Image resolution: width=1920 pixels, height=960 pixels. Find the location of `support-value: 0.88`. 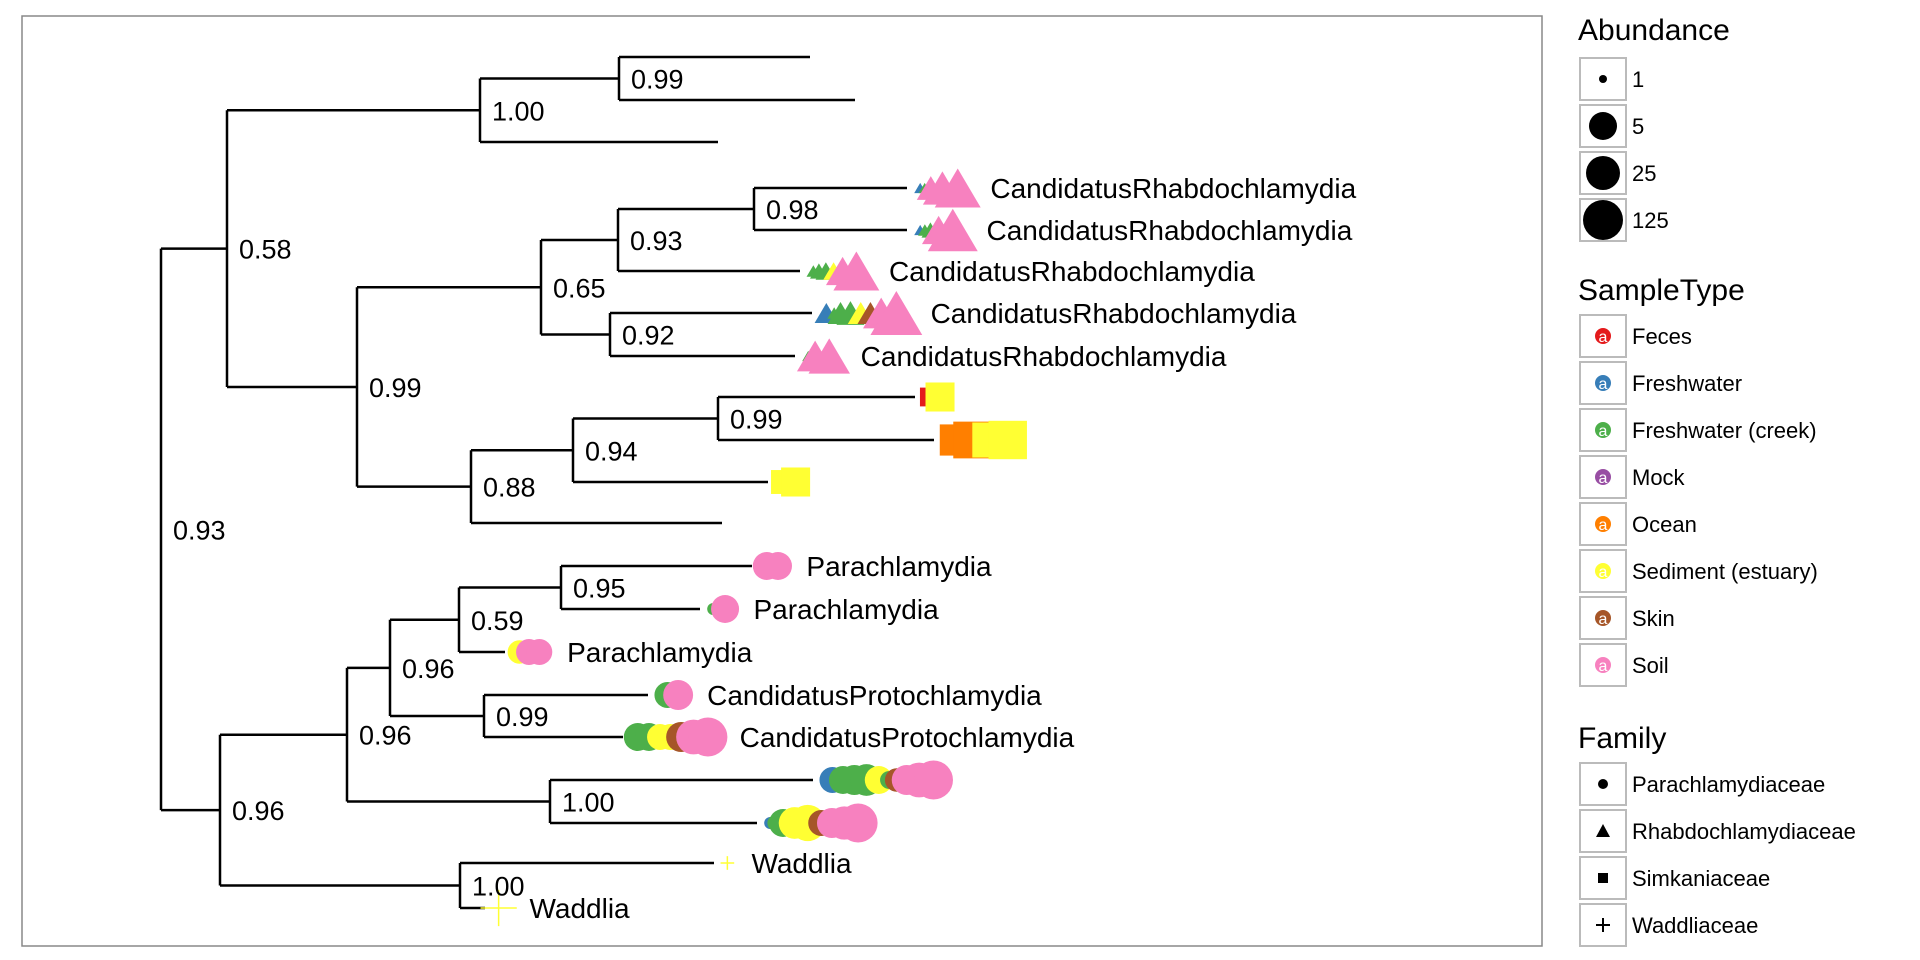

support-value: 0.88 is located at coordinates (509, 488).